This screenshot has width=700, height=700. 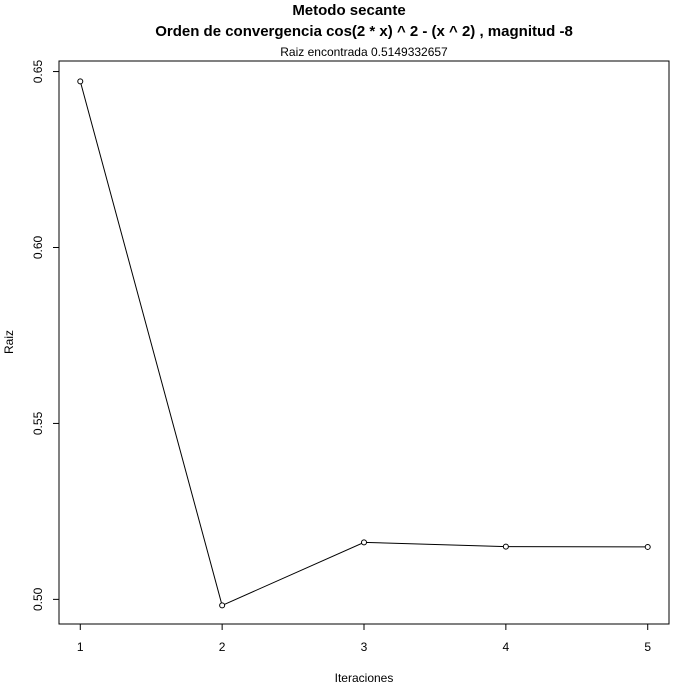 What do you see at coordinates (364, 52) in the screenshot?
I see `root-annotation: Raiz encontrada 0.5149332657` at bounding box center [364, 52].